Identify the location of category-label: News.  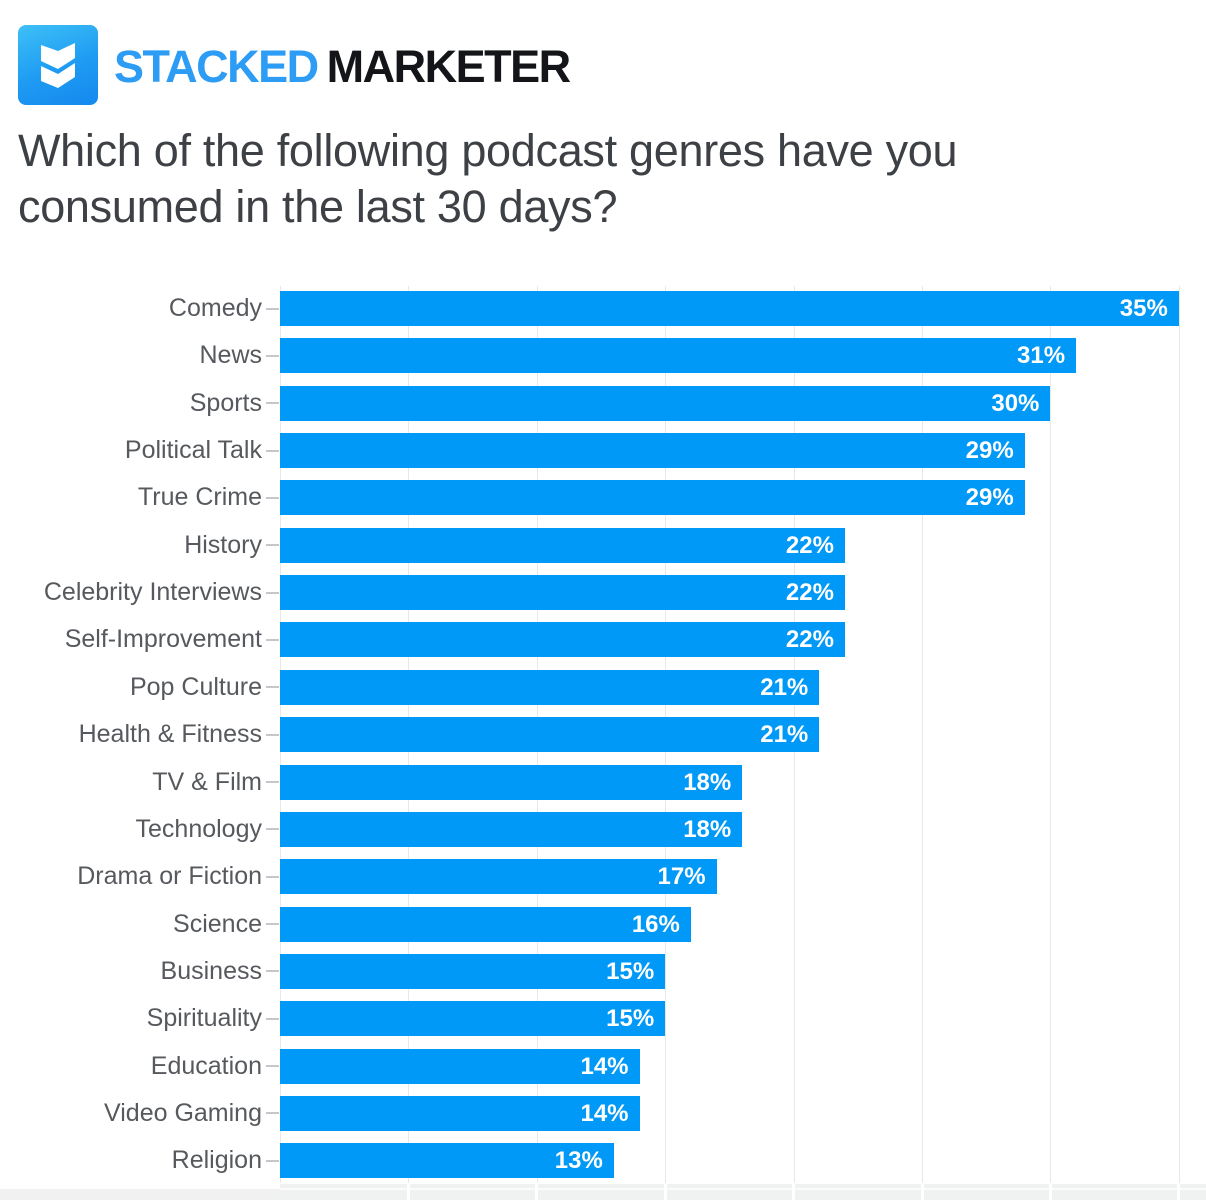
(230, 355).